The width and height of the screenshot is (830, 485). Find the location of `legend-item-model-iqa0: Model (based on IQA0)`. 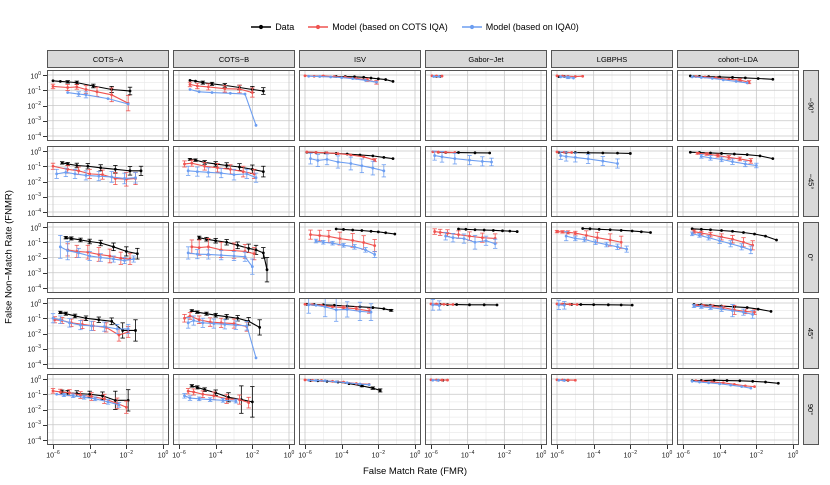

legend-item-model-iqa0: Model (based on IQA0) is located at coordinates (520, 27).